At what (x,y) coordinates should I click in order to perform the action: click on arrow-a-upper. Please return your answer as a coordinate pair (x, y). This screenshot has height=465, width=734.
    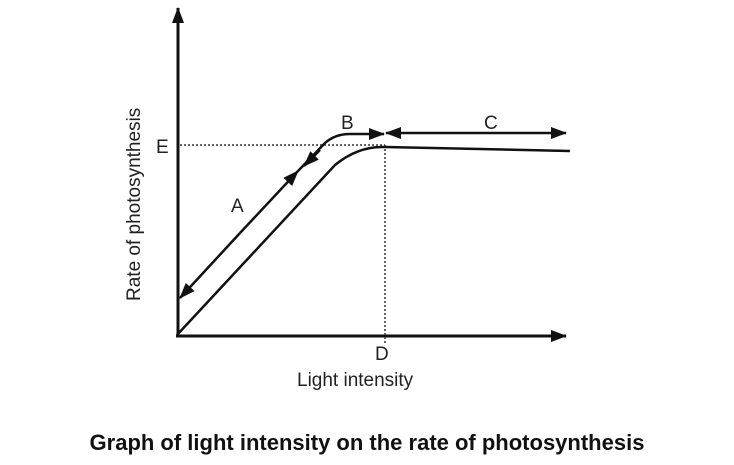
    Looking at the image, I should click on (269, 202).